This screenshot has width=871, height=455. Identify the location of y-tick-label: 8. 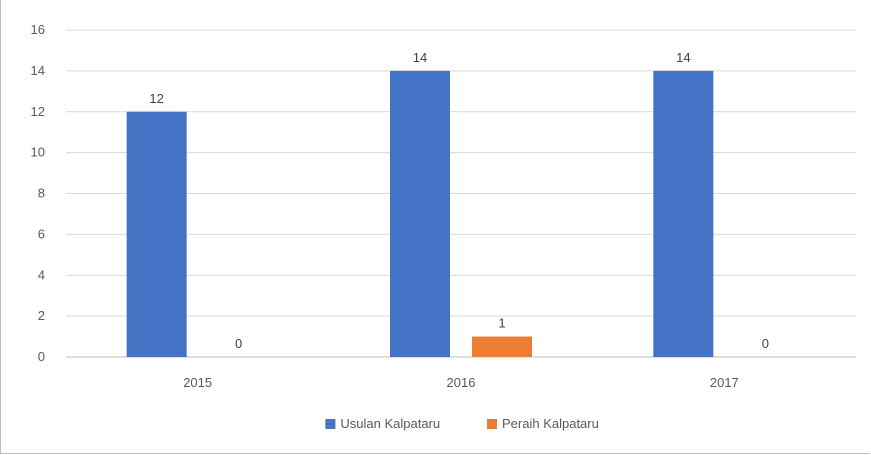
(41, 193).